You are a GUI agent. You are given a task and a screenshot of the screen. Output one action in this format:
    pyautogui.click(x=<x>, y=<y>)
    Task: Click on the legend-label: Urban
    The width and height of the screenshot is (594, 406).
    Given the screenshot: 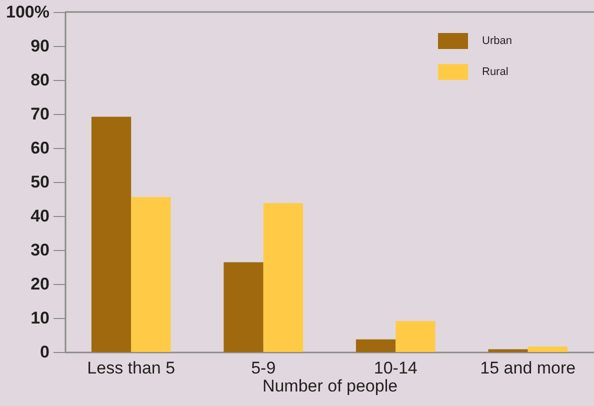 What is the action you would take?
    pyautogui.click(x=497, y=41)
    